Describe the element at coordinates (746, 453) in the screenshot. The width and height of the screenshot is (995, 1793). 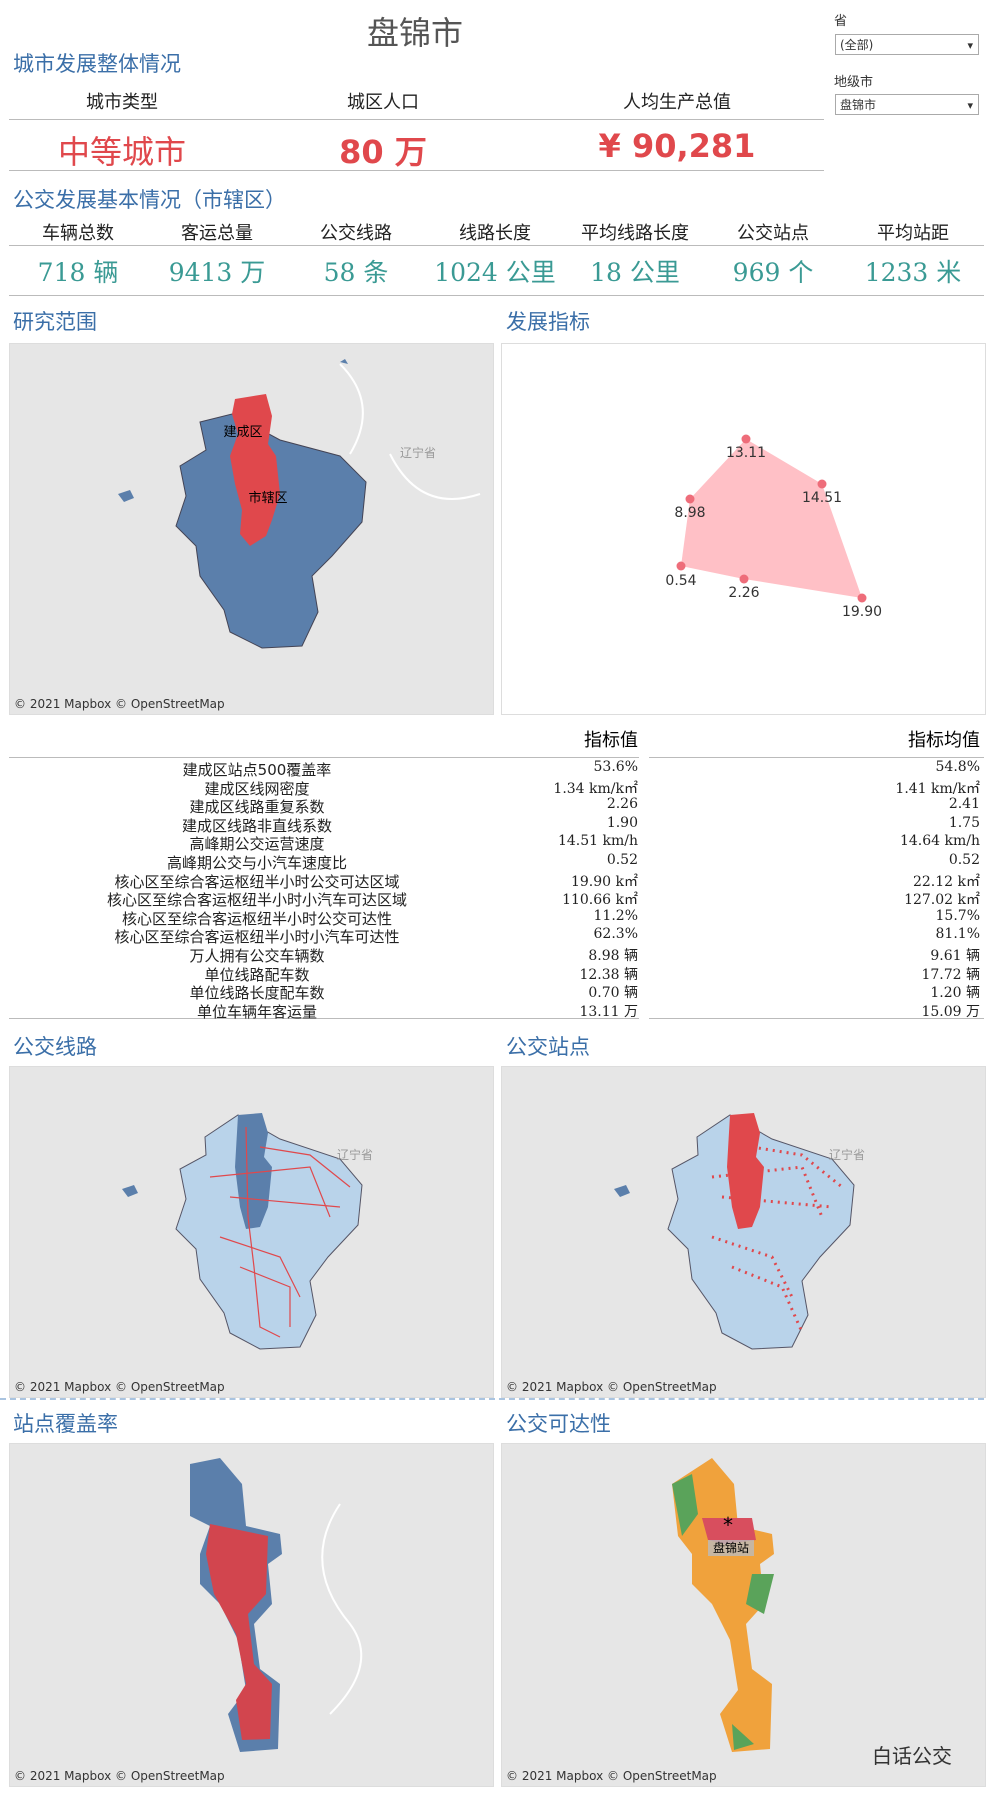
I see `indicator-label: 13.11` at that location.